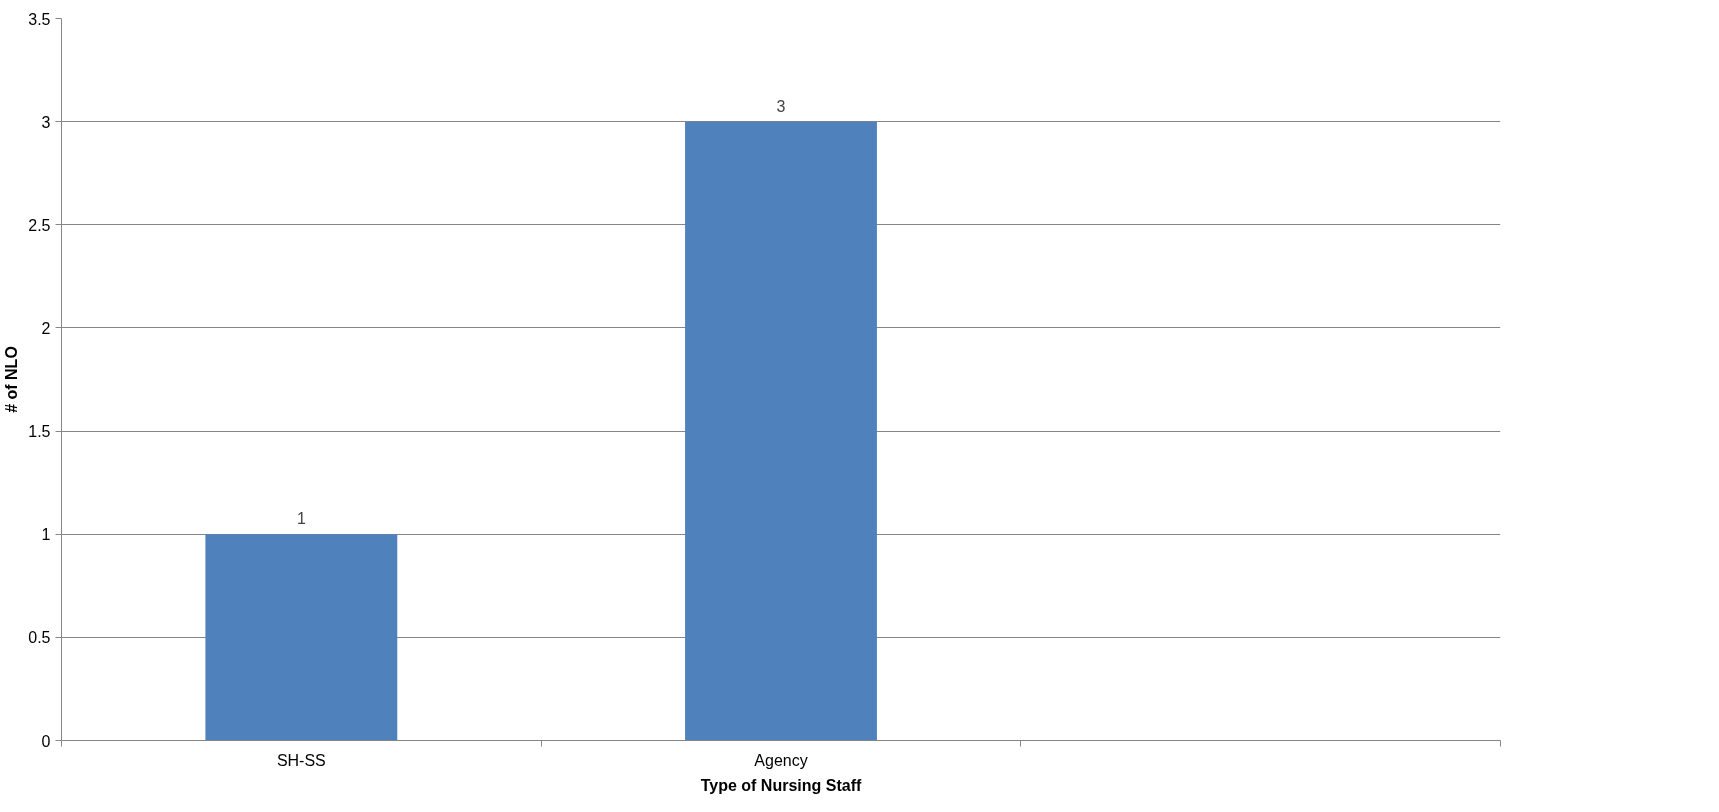  Describe the element at coordinates (781, 106) in the screenshot. I see `data-label: 3` at that location.